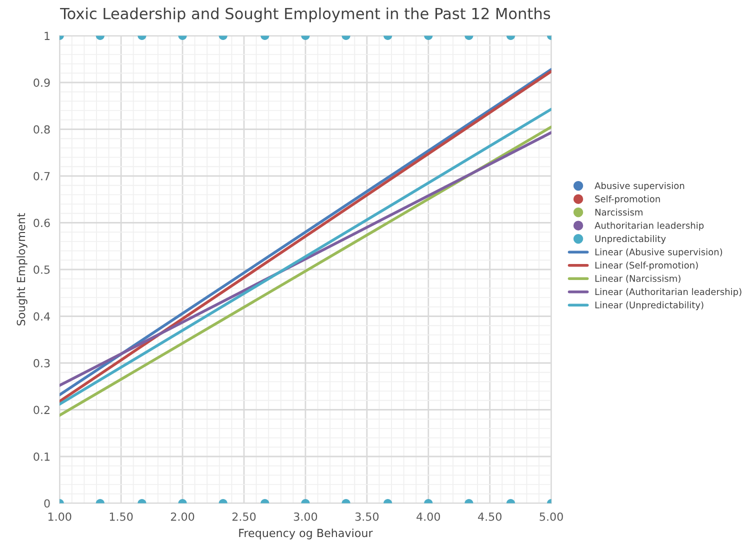  I want to click on y-tick-label: 0.8, so click(42, 129).